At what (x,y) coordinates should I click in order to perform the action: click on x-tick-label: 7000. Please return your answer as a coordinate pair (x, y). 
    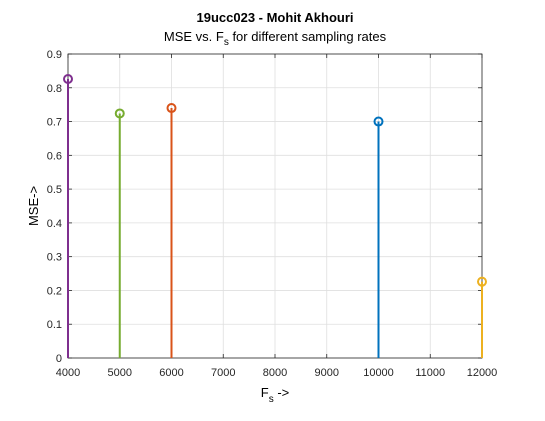
    Looking at the image, I should click on (223, 373).